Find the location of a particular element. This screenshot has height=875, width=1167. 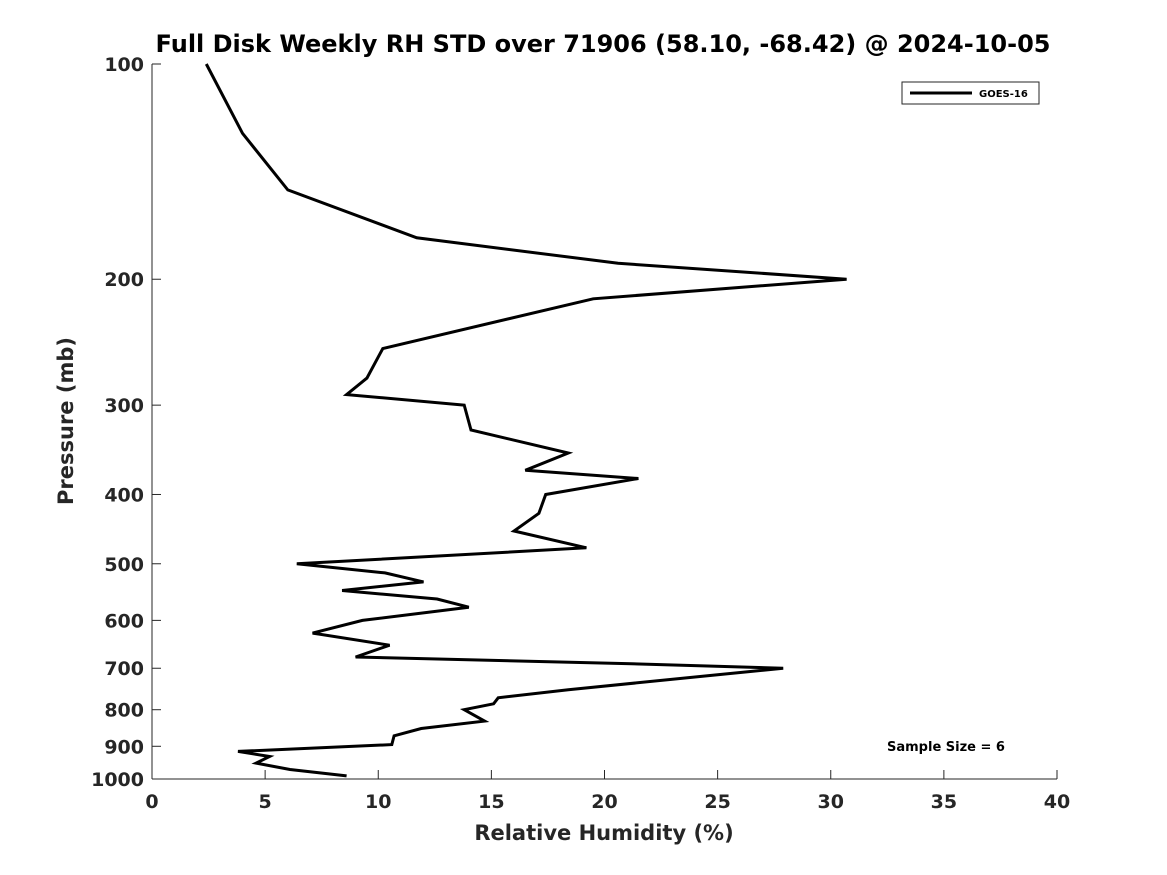

sample-size-annotation: Sample Size = 6 is located at coordinates (946, 747).